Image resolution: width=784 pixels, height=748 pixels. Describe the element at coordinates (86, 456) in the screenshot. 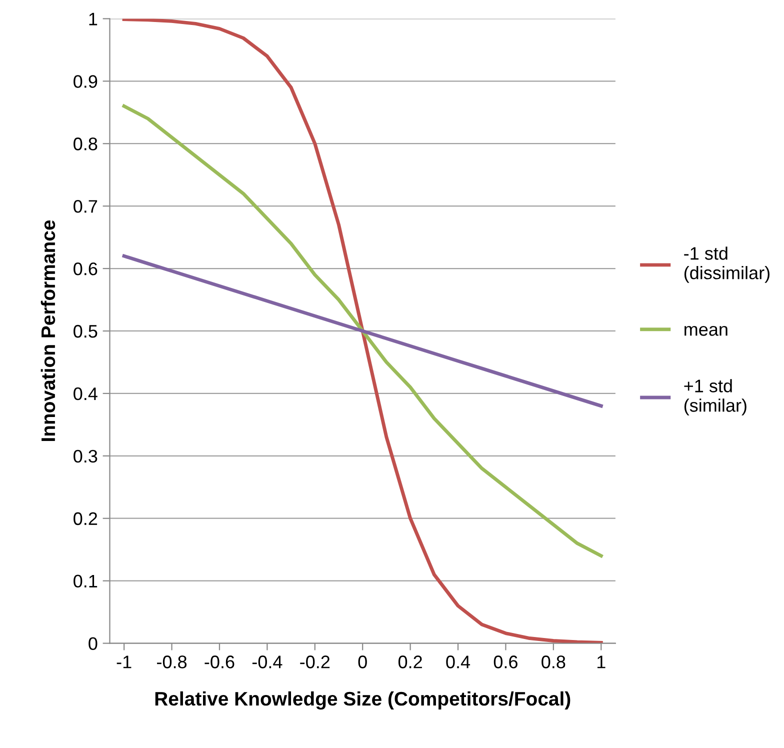

I see `y-tick-label: 0.3` at that location.